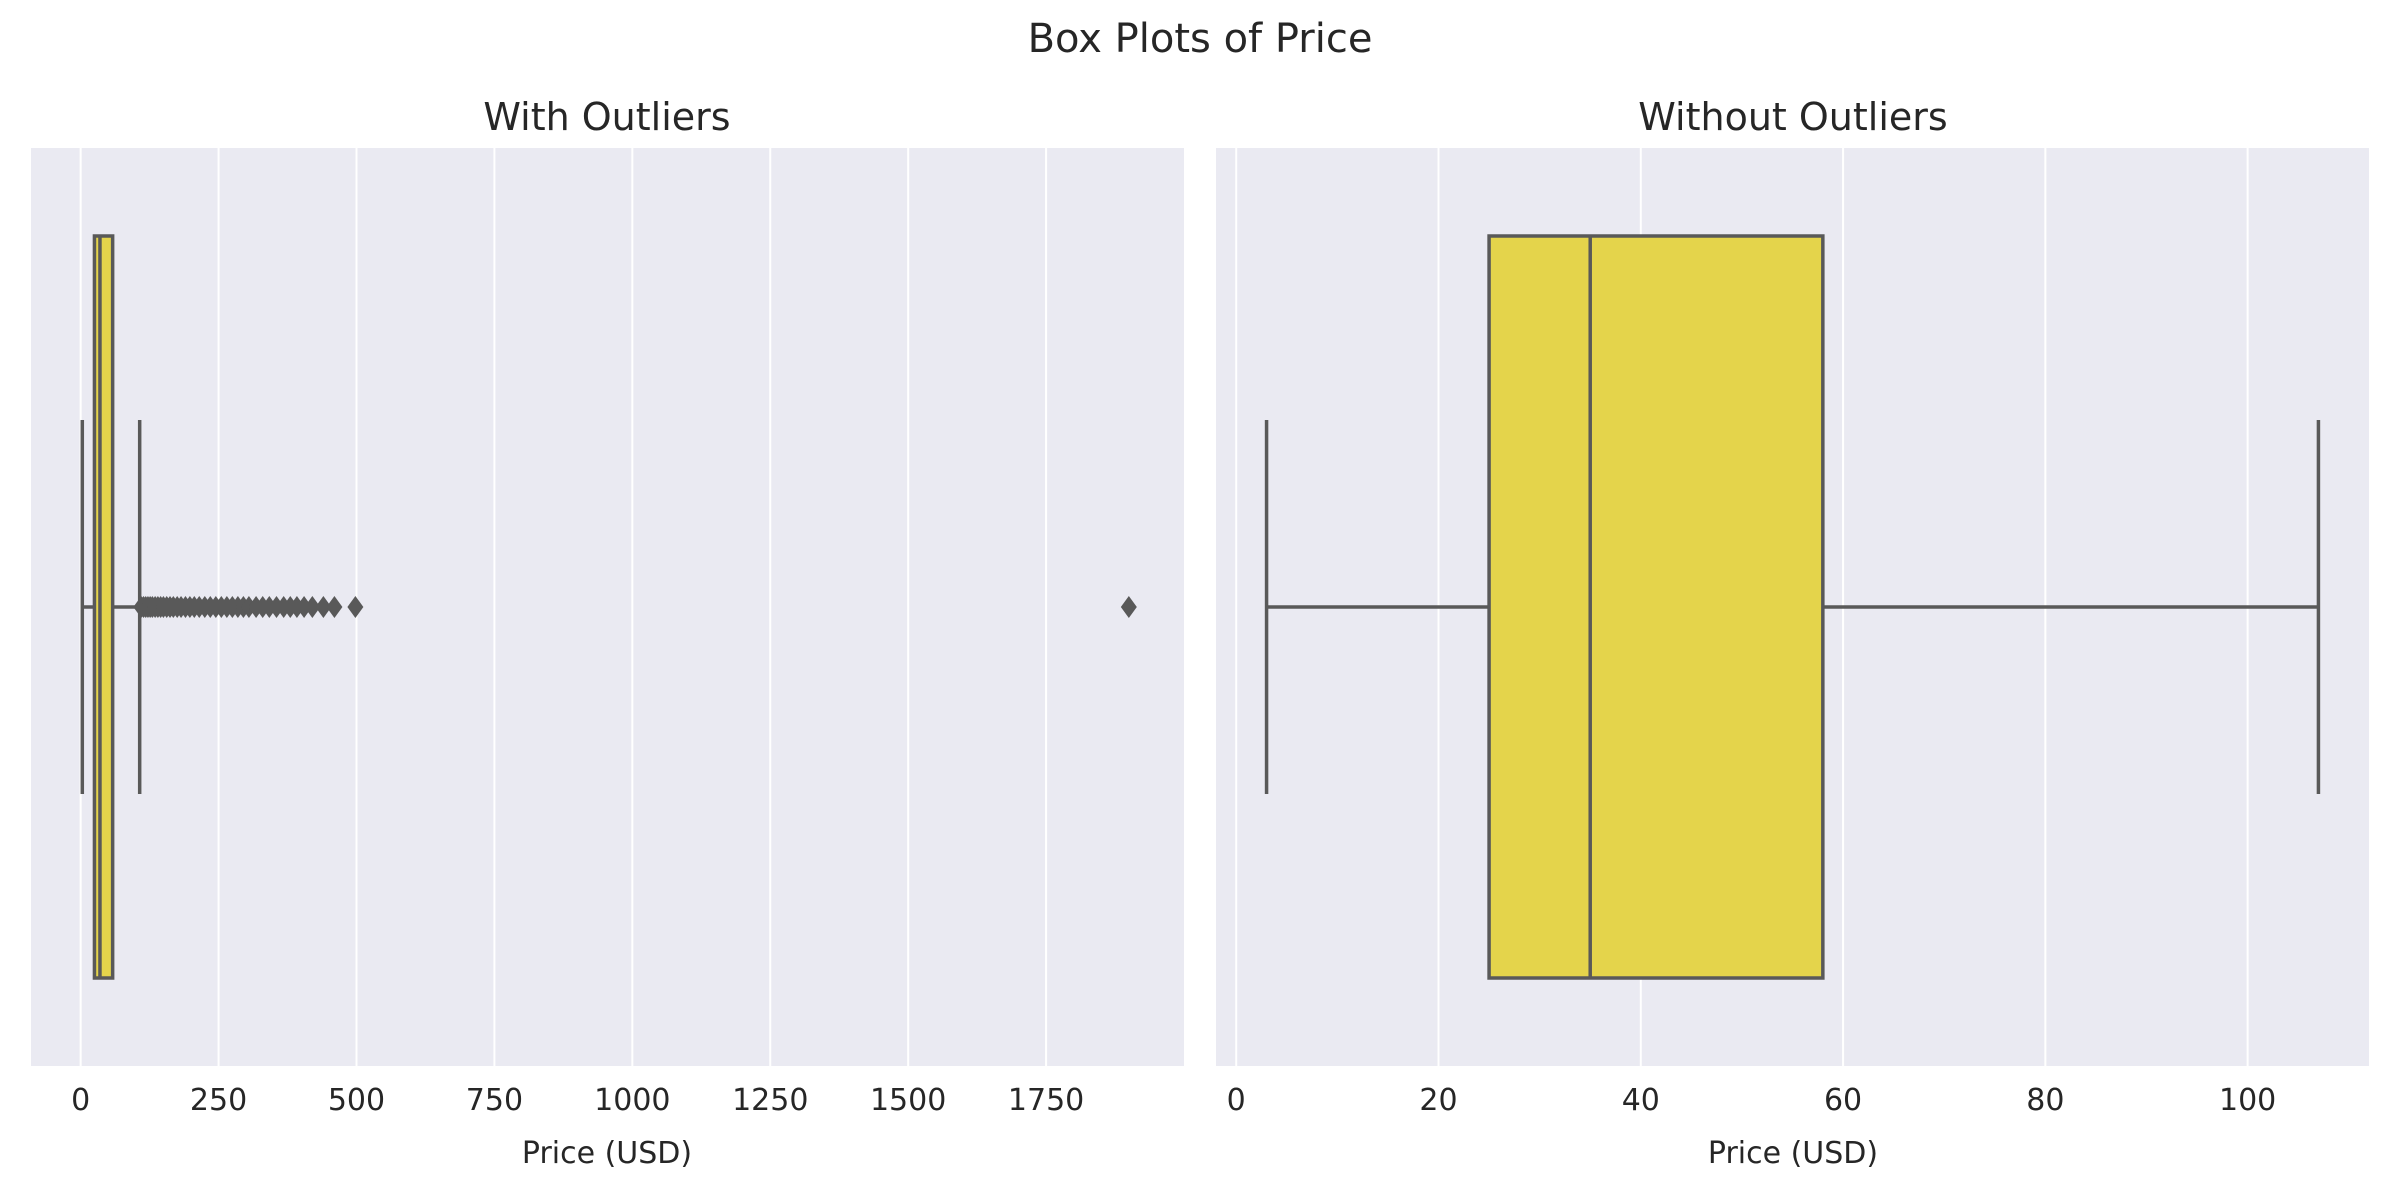 This screenshot has width=2400, height=1200. What do you see at coordinates (2247, 1100) in the screenshot?
I see `x-tick-label: 100` at bounding box center [2247, 1100].